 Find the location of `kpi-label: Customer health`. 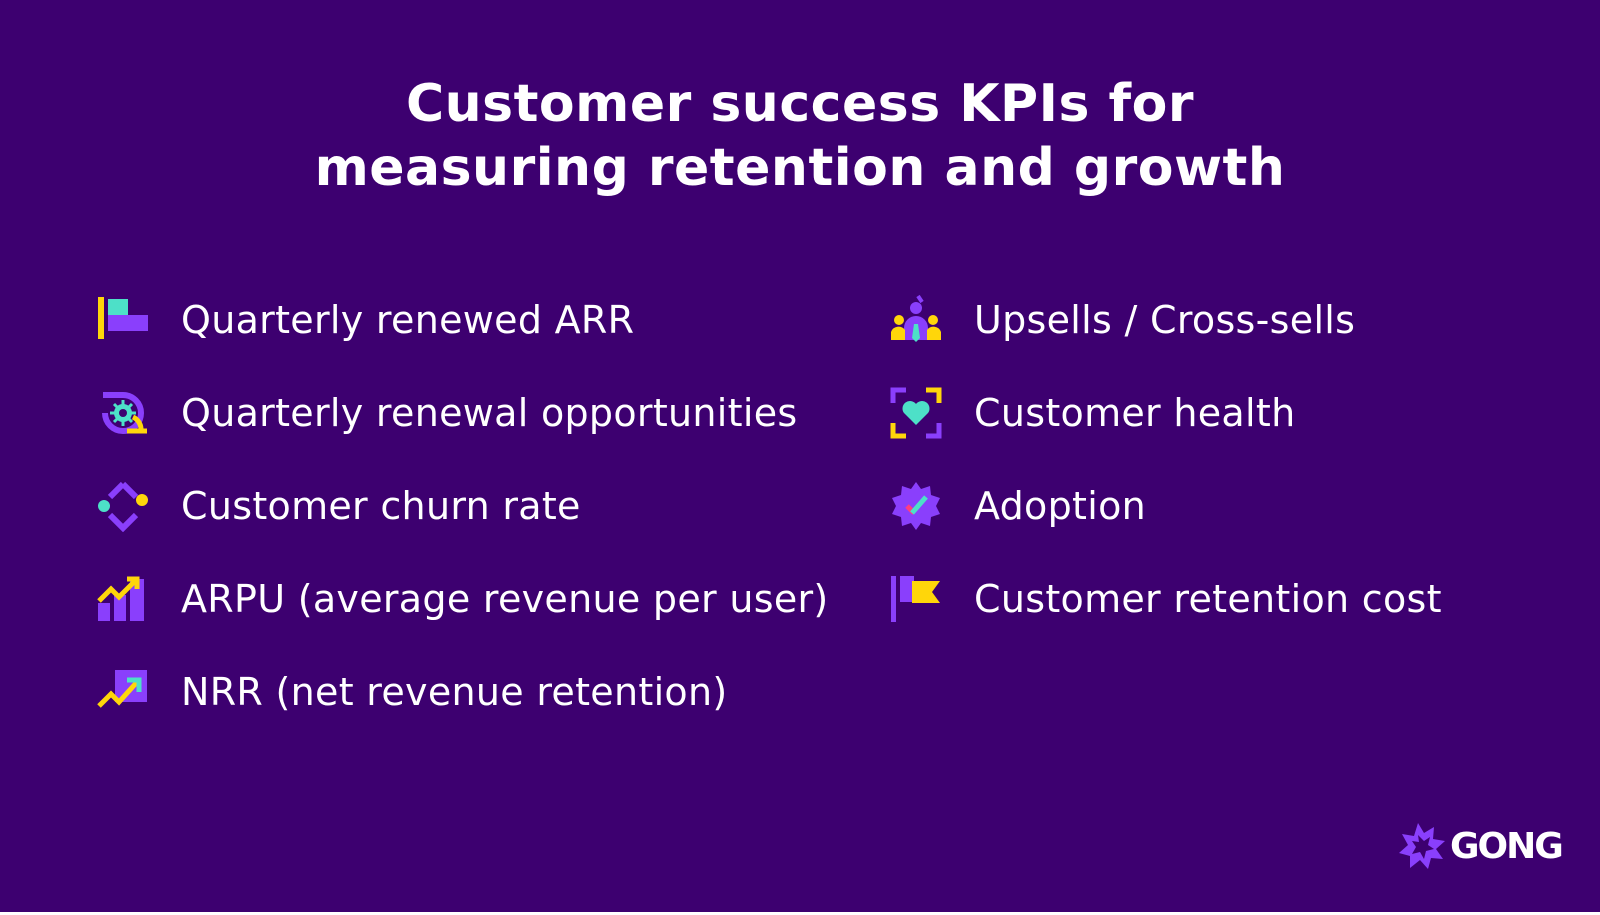

kpi-label: Customer health is located at coordinates (1135, 413).